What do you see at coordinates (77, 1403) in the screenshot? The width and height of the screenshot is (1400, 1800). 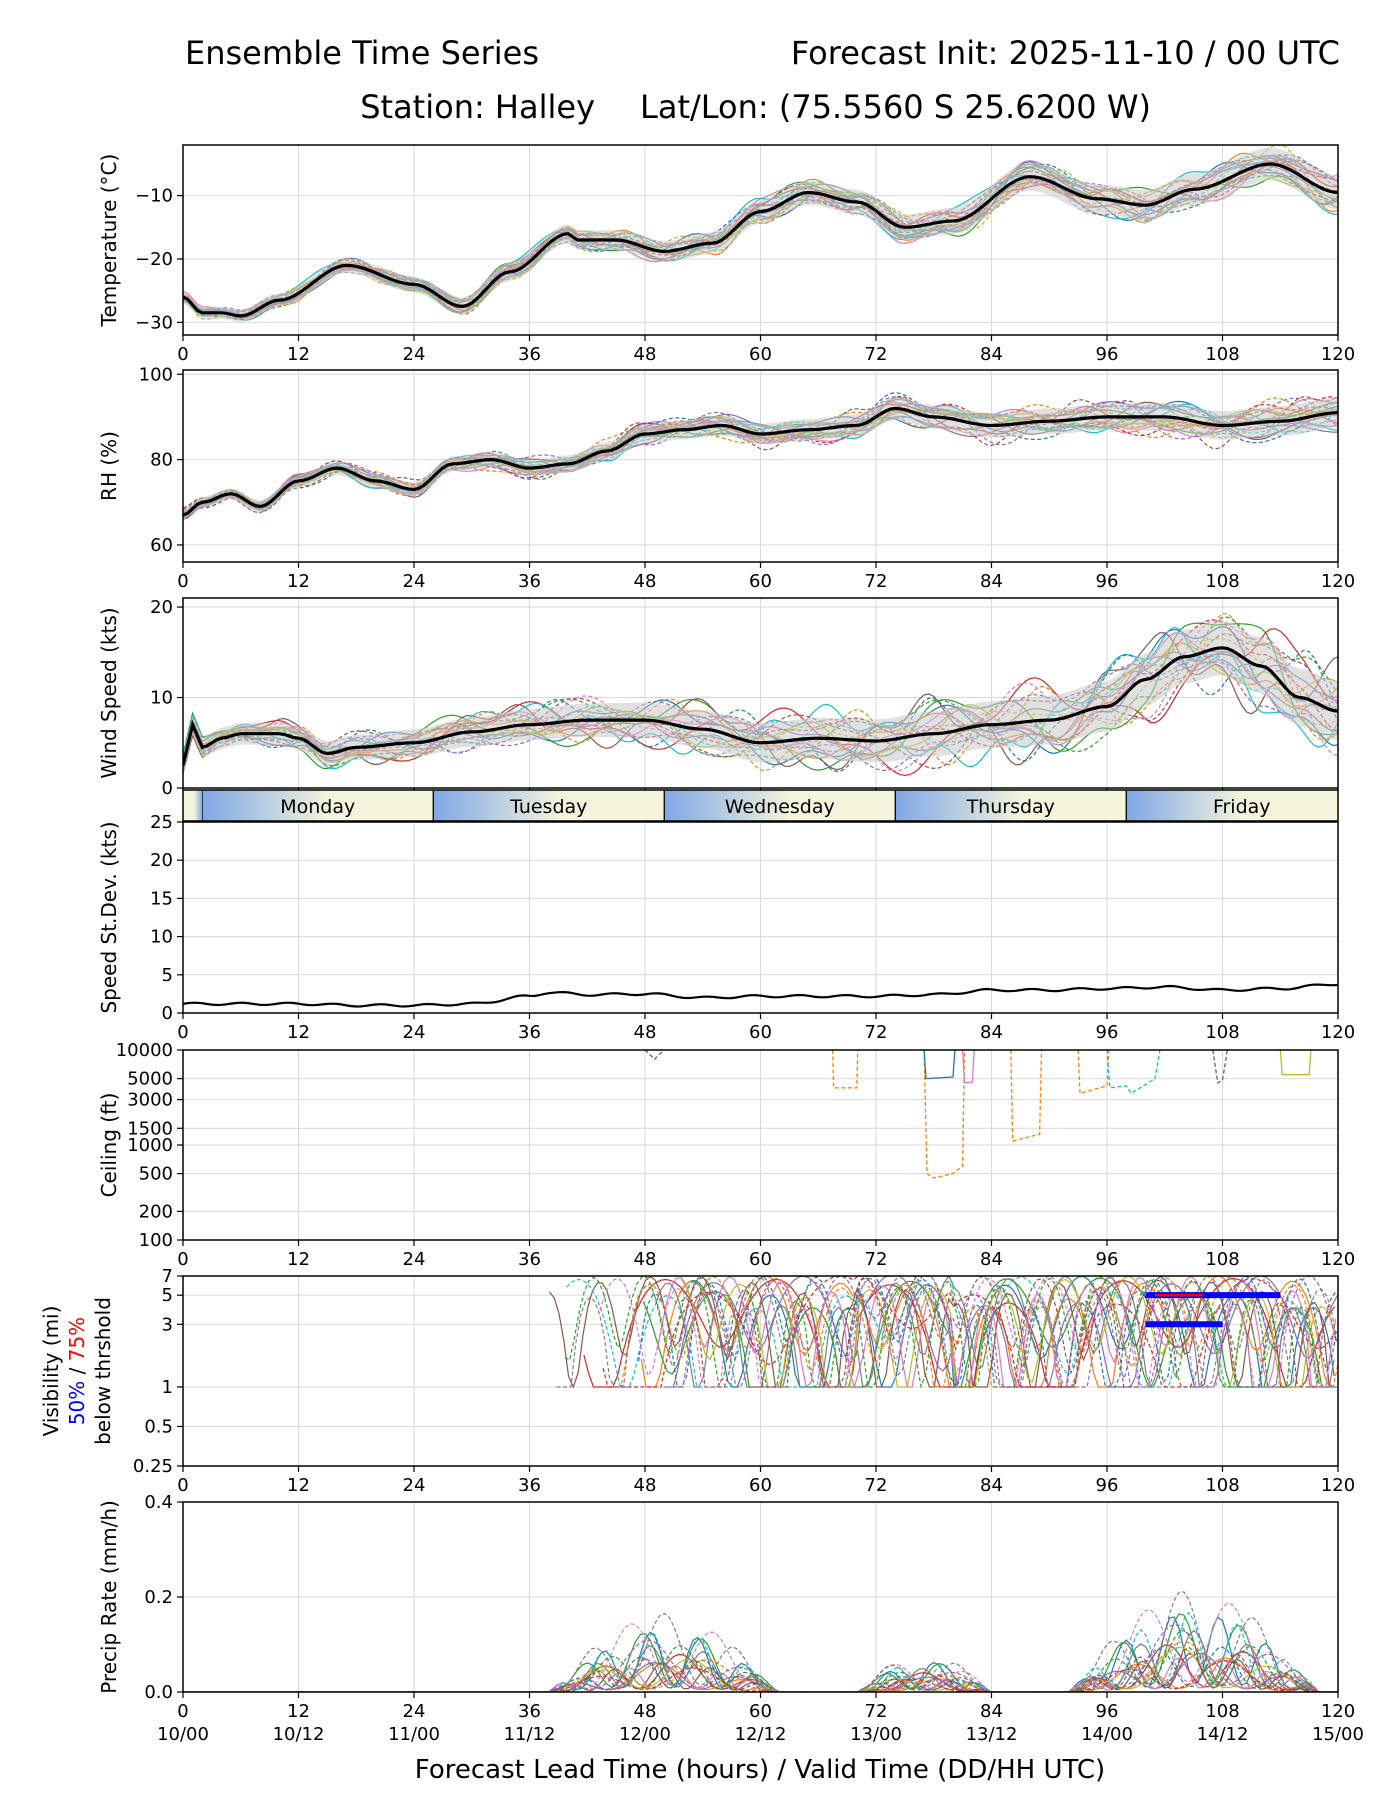 I see `label-50pct: 50%` at bounding box center [77, 1403].